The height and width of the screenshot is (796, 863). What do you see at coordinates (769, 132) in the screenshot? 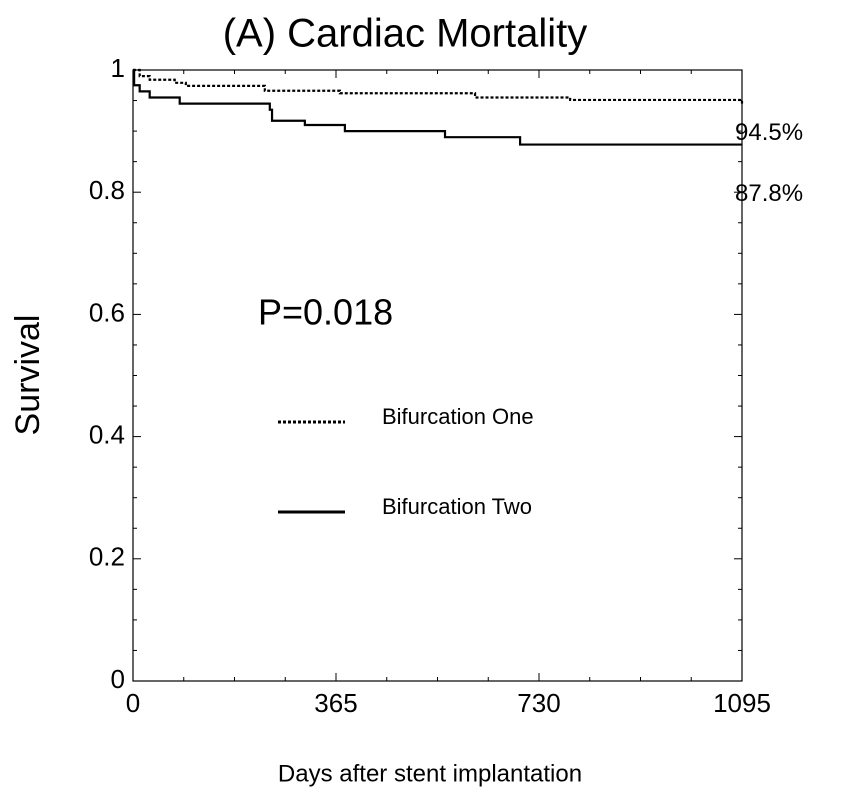
I see `end-label: 94.5%` at bounding box center [769, 132].